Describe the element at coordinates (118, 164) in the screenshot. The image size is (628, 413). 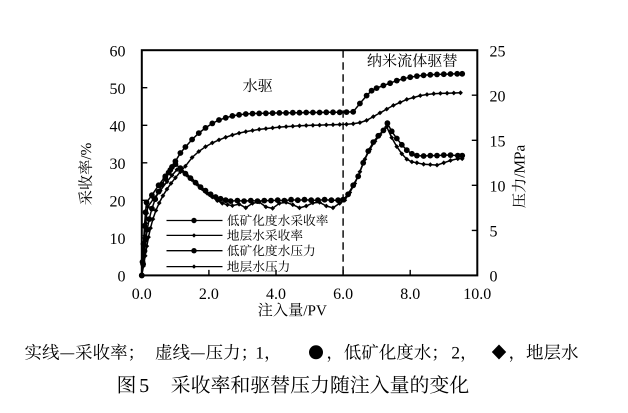
I see `svg-text: 30` at that location.